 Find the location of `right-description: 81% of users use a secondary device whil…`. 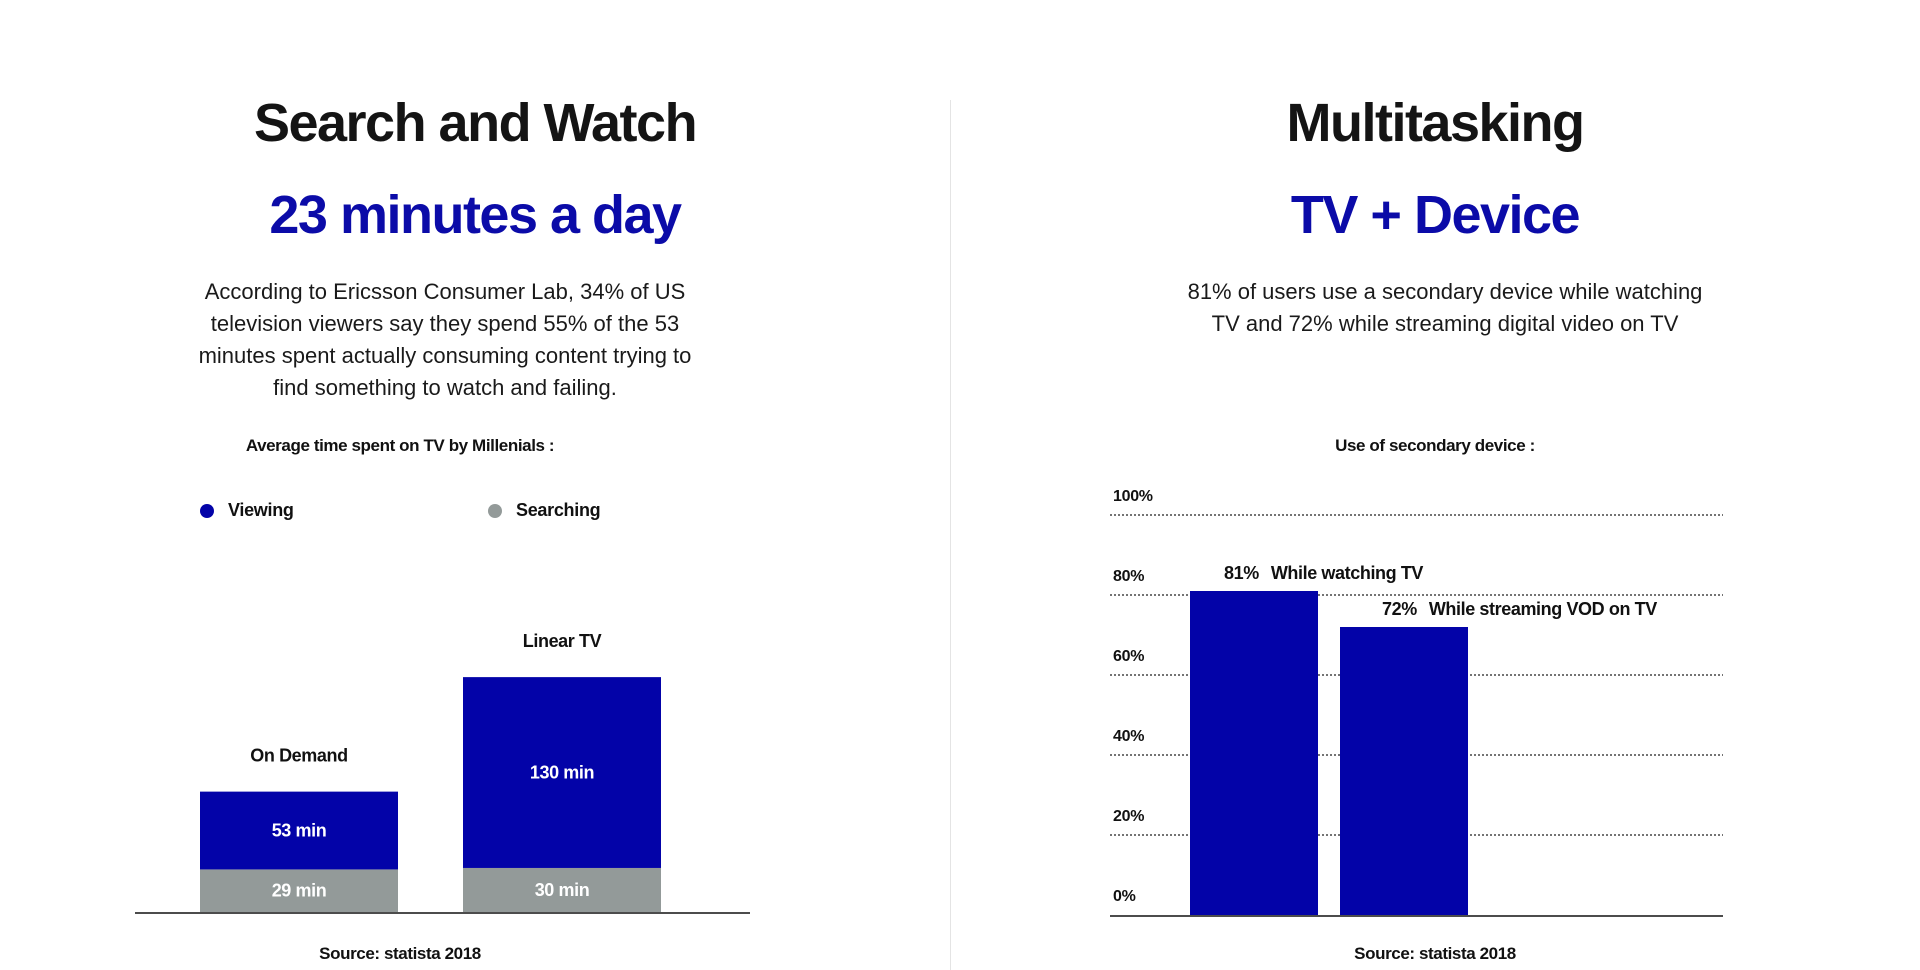

right-description: 81% of users use a secondary device whil… is located at coordinates (1445, 308).